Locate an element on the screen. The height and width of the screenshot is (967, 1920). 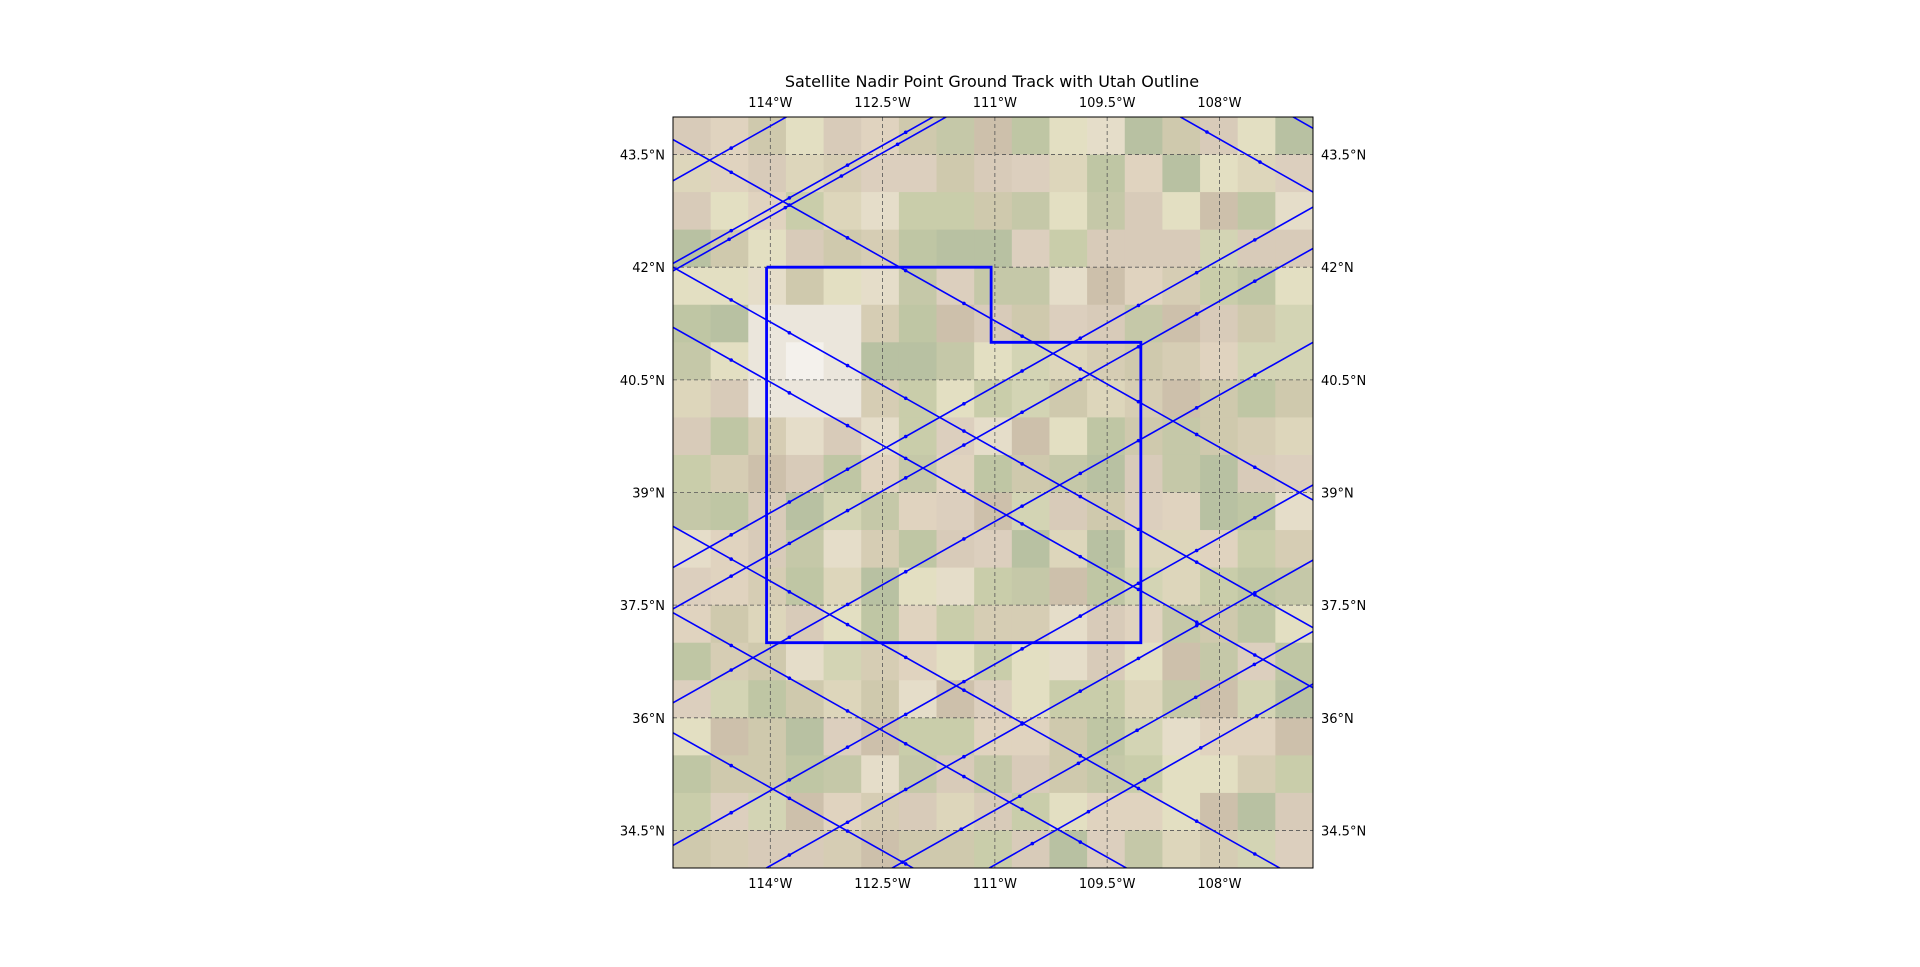
lon-tick-label-top: 112.5°W is located at coordinates (882, 103).